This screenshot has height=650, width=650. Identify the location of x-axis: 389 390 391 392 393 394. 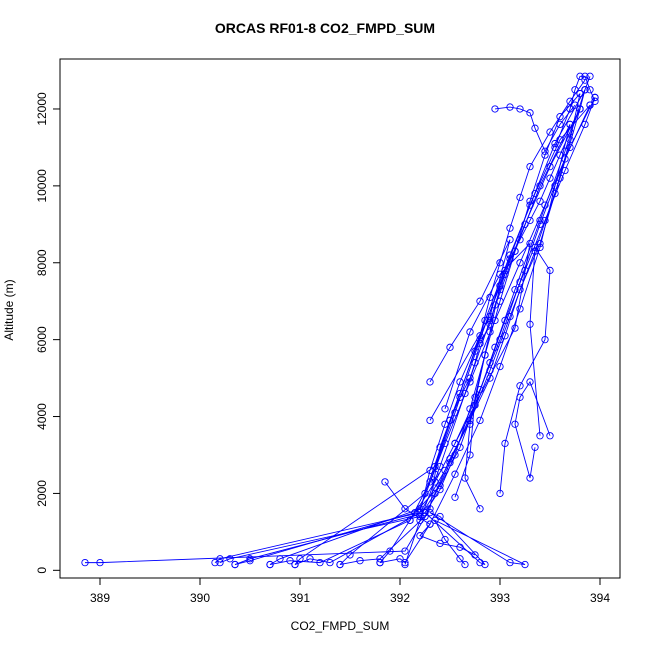
(350, 591).